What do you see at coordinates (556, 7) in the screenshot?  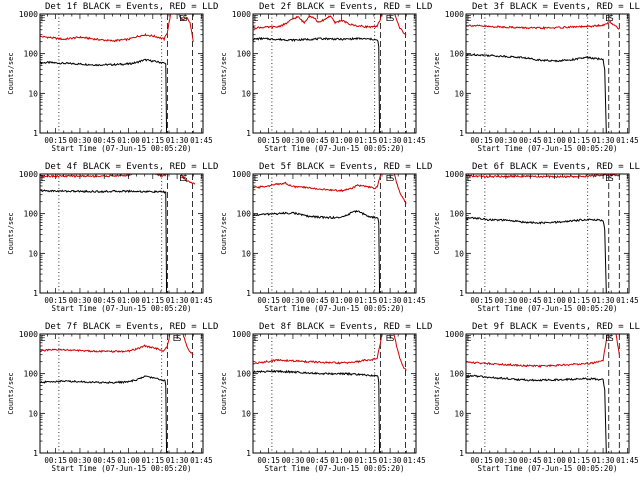 I see `panel-title: Det 3f BLACK = Events, RED = LLD` at bounding box center [556, 7].